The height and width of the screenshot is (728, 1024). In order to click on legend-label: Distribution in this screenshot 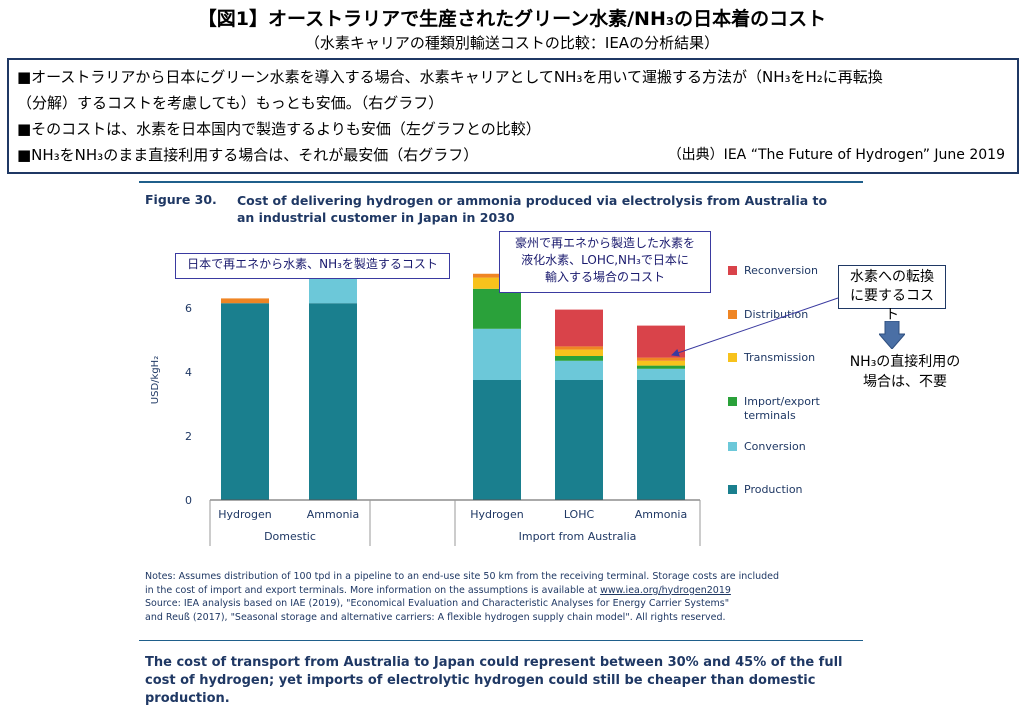, I will do `click(776, 314)`.